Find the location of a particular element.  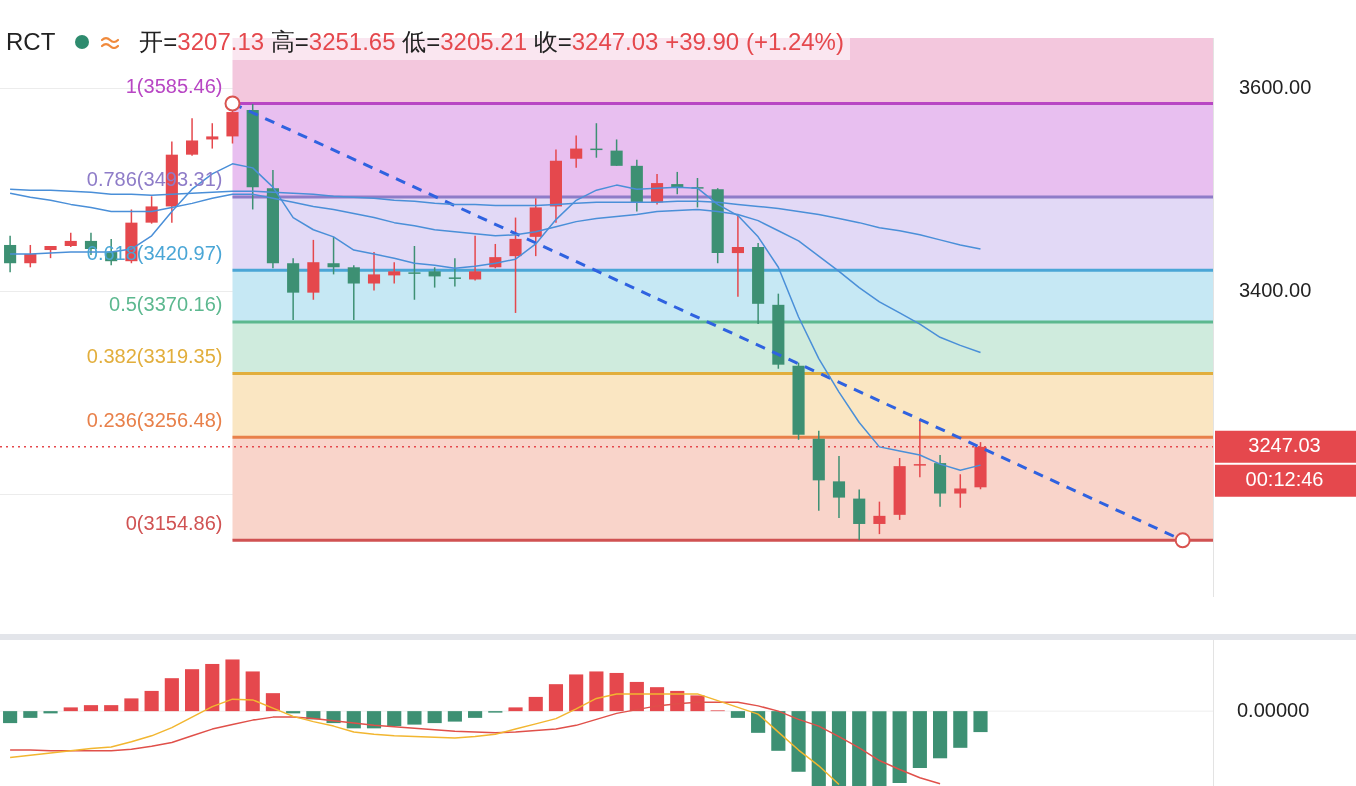

y-tick-label: 3400.00 is located at coordinates (1275, 290).